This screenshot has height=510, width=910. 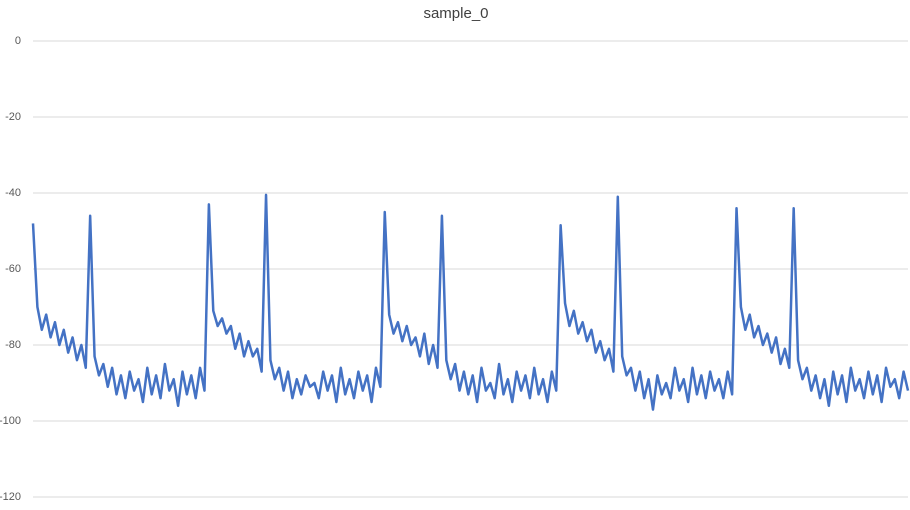 I want to click on y-tick-label: -80, so click(x=13, y=345).